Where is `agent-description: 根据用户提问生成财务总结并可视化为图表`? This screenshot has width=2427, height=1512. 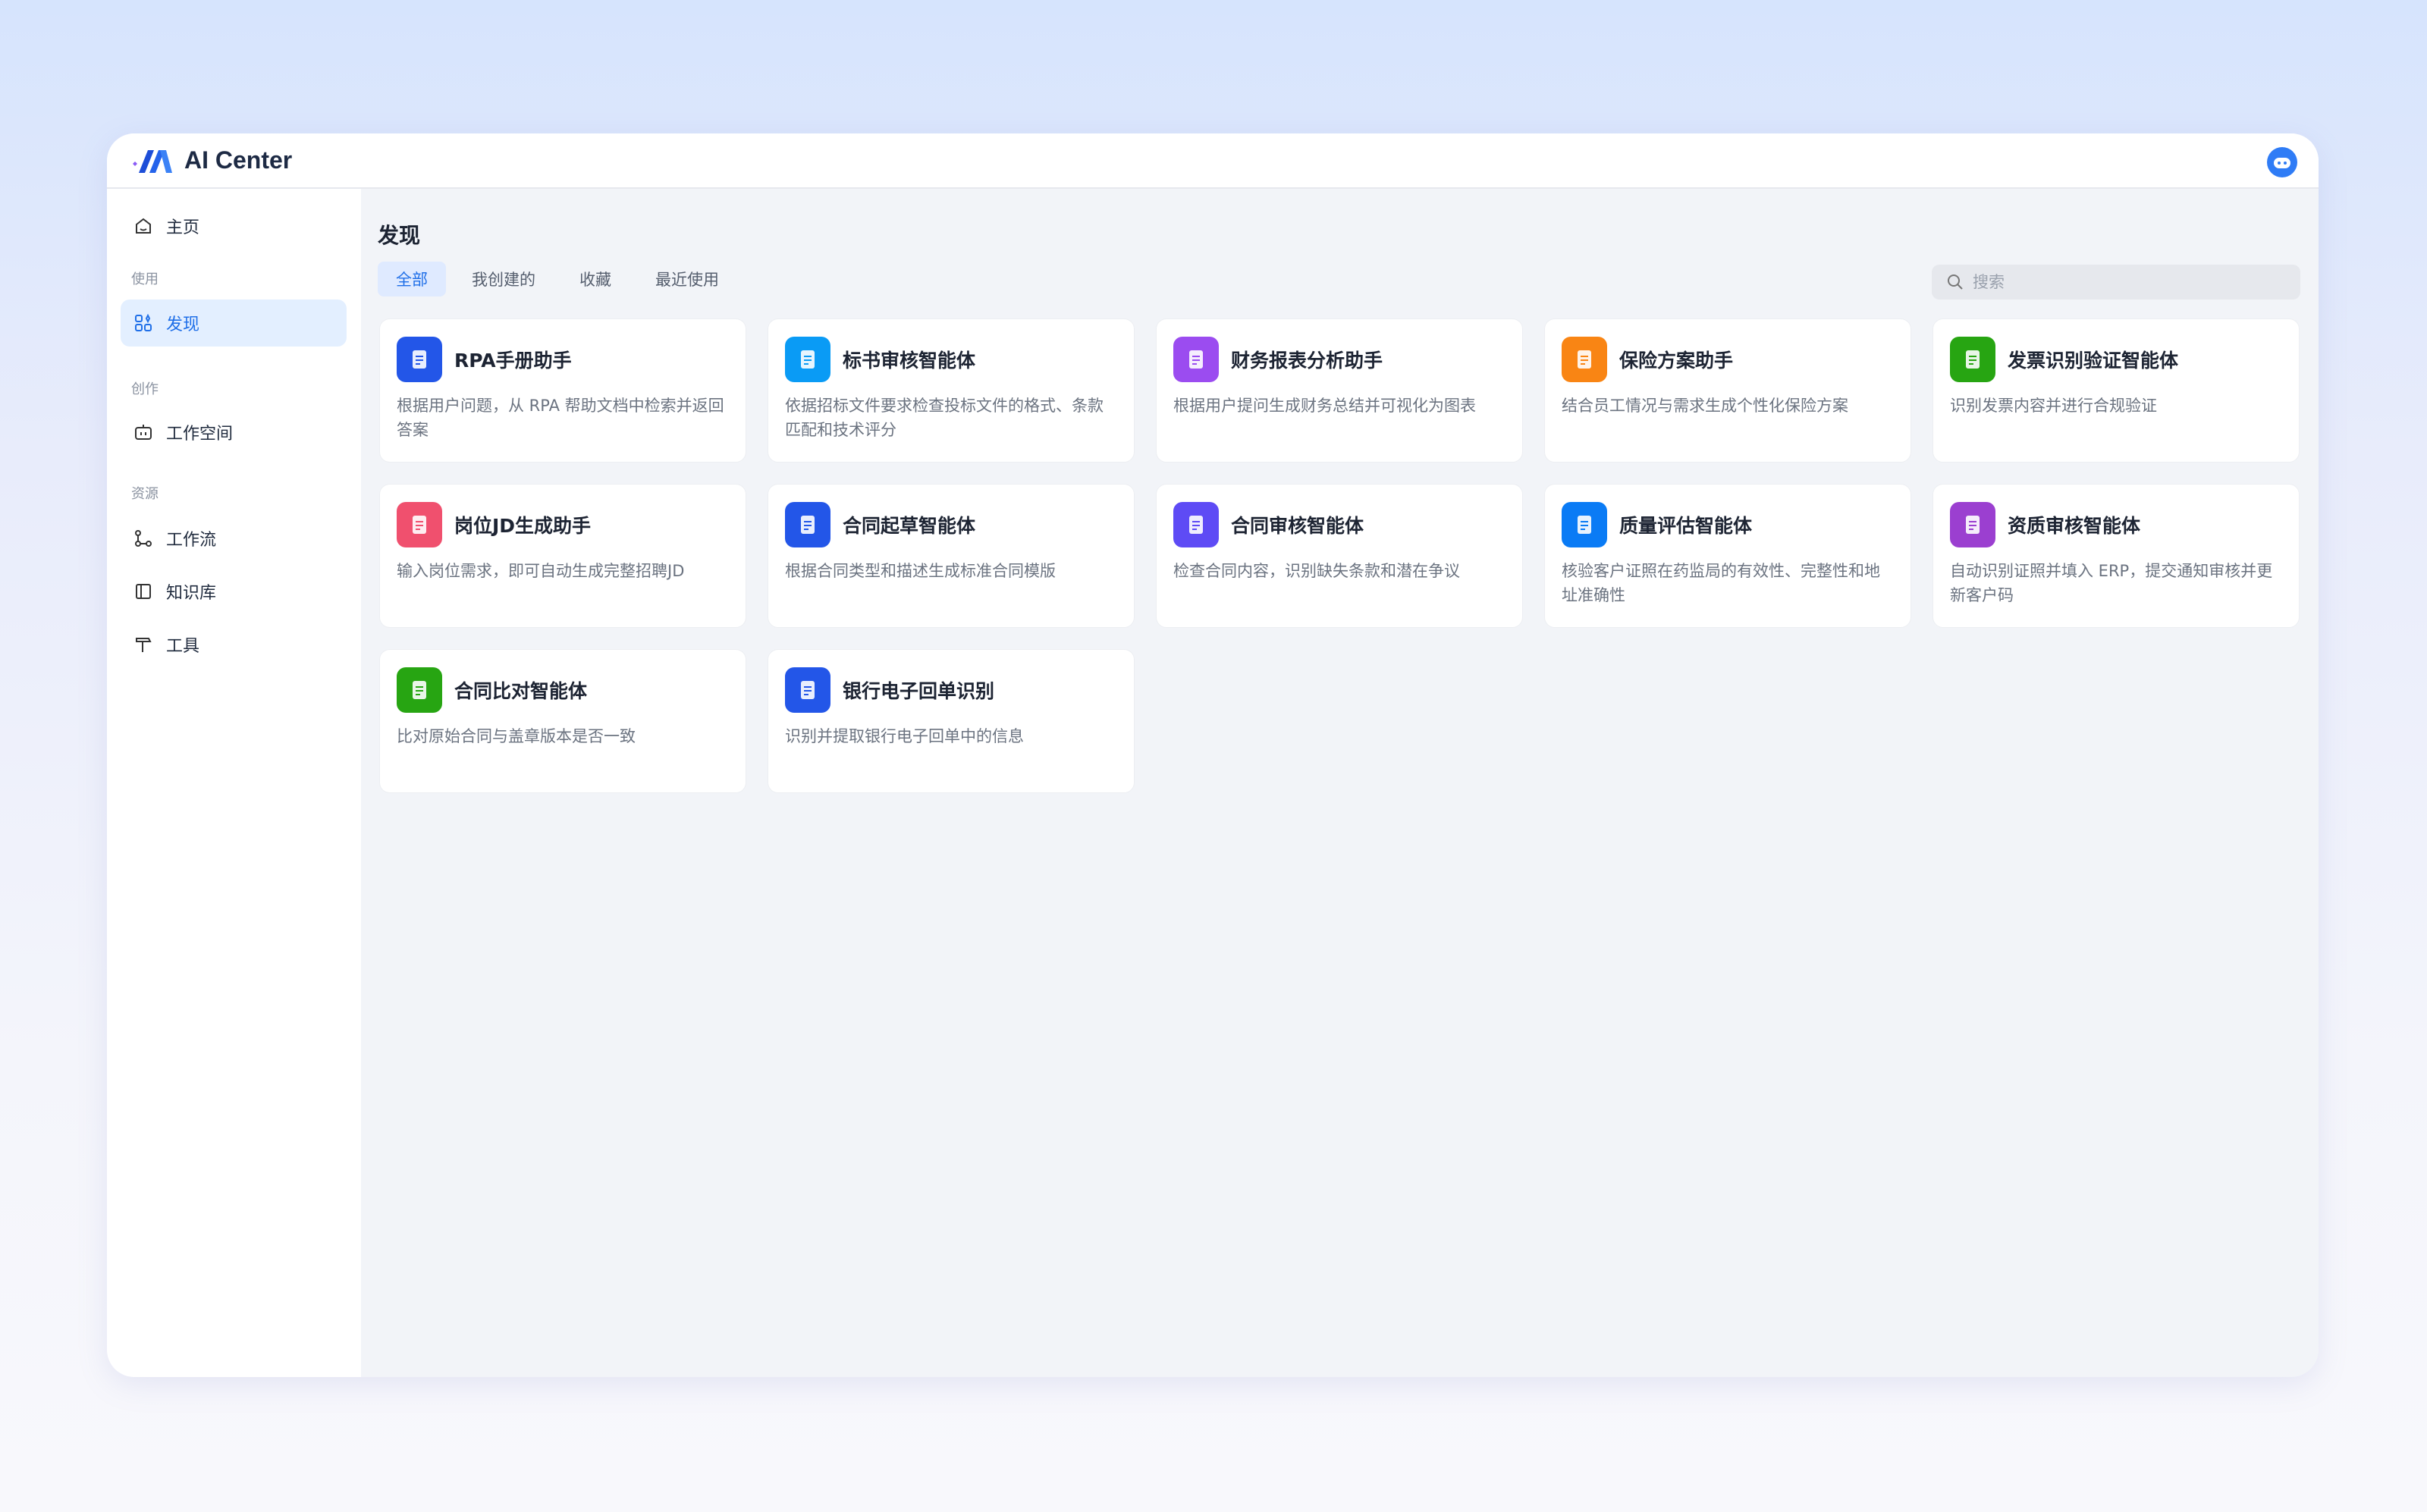 agent-description: 根据用户提问生成财务总结并可视化为图表 is located at coordinates (1324, 406).